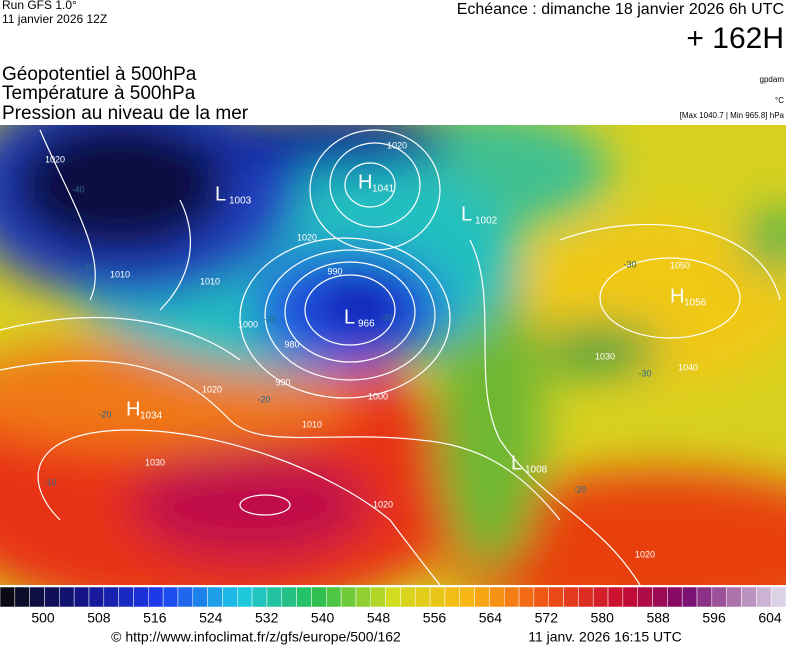 The image size is (786, 648). Describe the element at coordinates (151, 416) in the screenshot. I see `center-value: 1034` at that location.